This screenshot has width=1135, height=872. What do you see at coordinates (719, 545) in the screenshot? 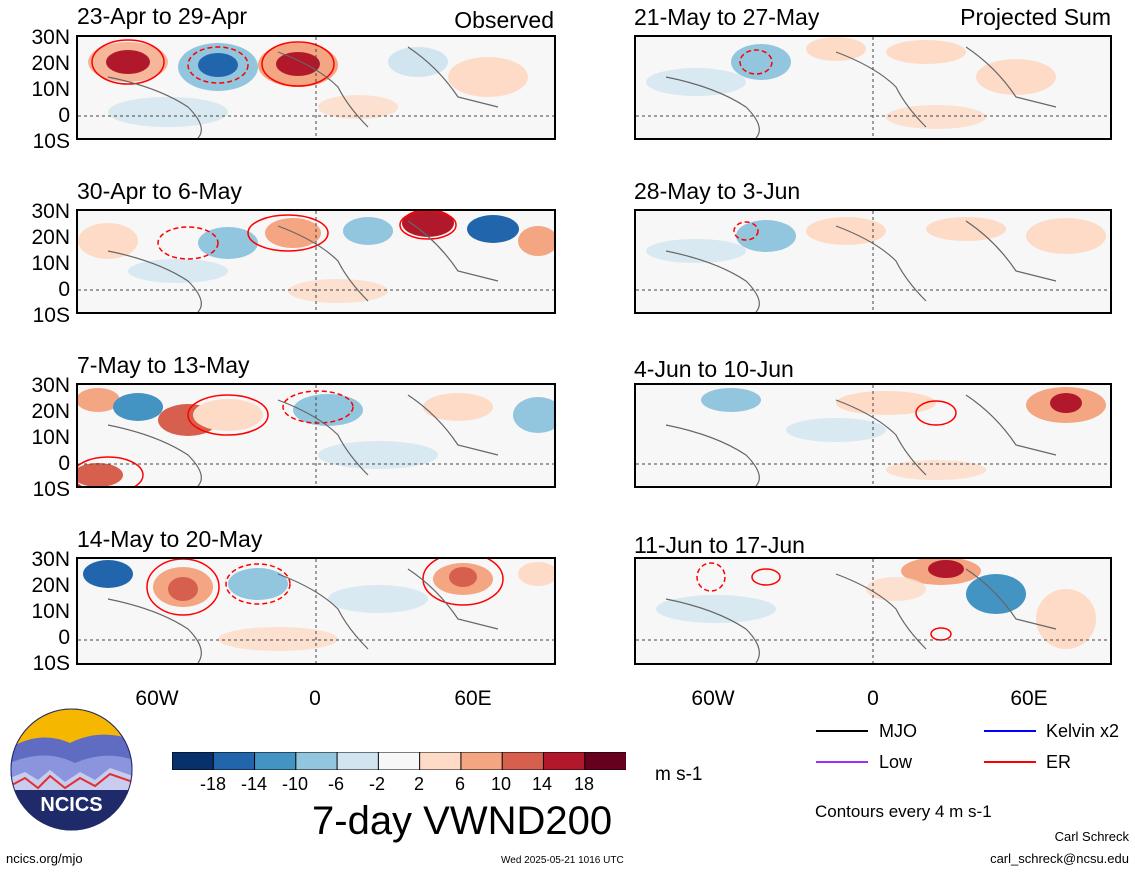
I see `panel-title-8: 11-Jun to 17-Jun` at bounding box center [719, 545].